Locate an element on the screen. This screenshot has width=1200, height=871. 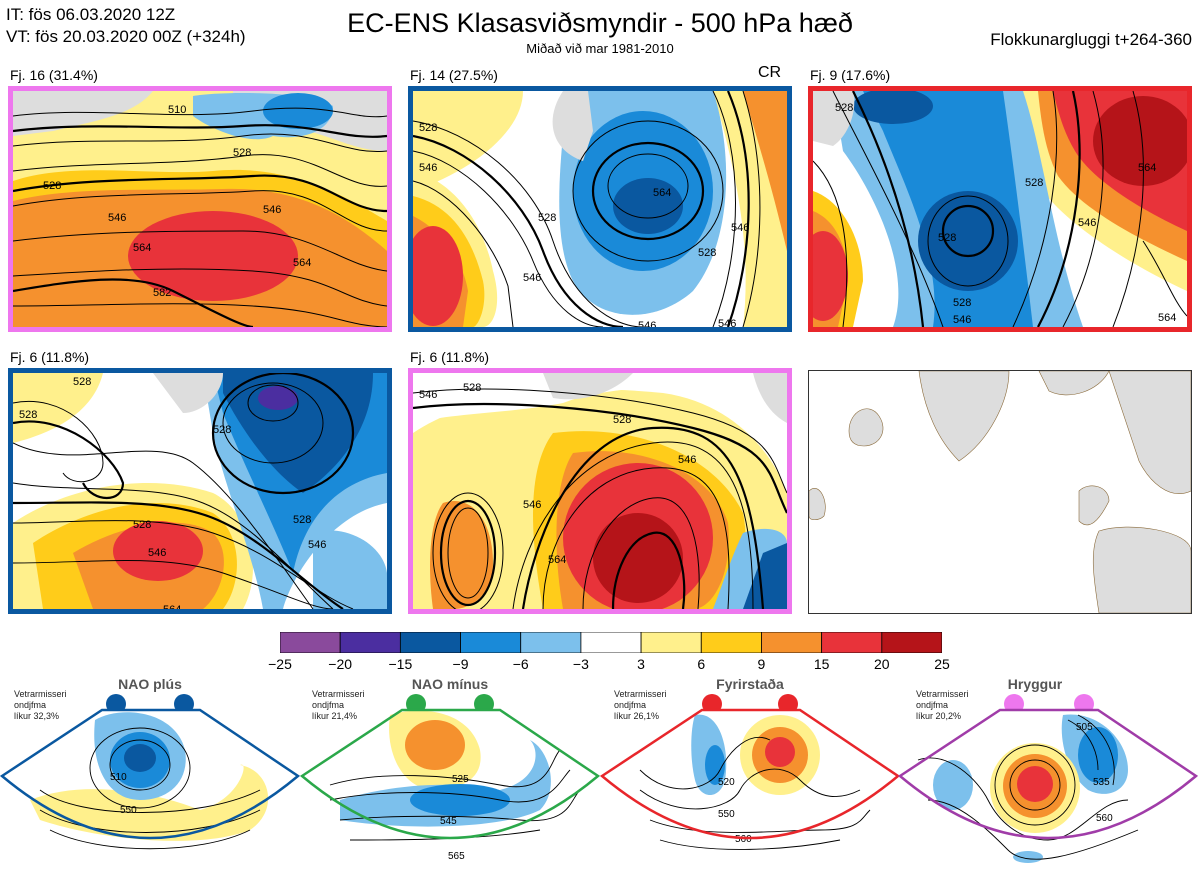
colorbar-tick-label: −15 is located at coordinates (400, 664).